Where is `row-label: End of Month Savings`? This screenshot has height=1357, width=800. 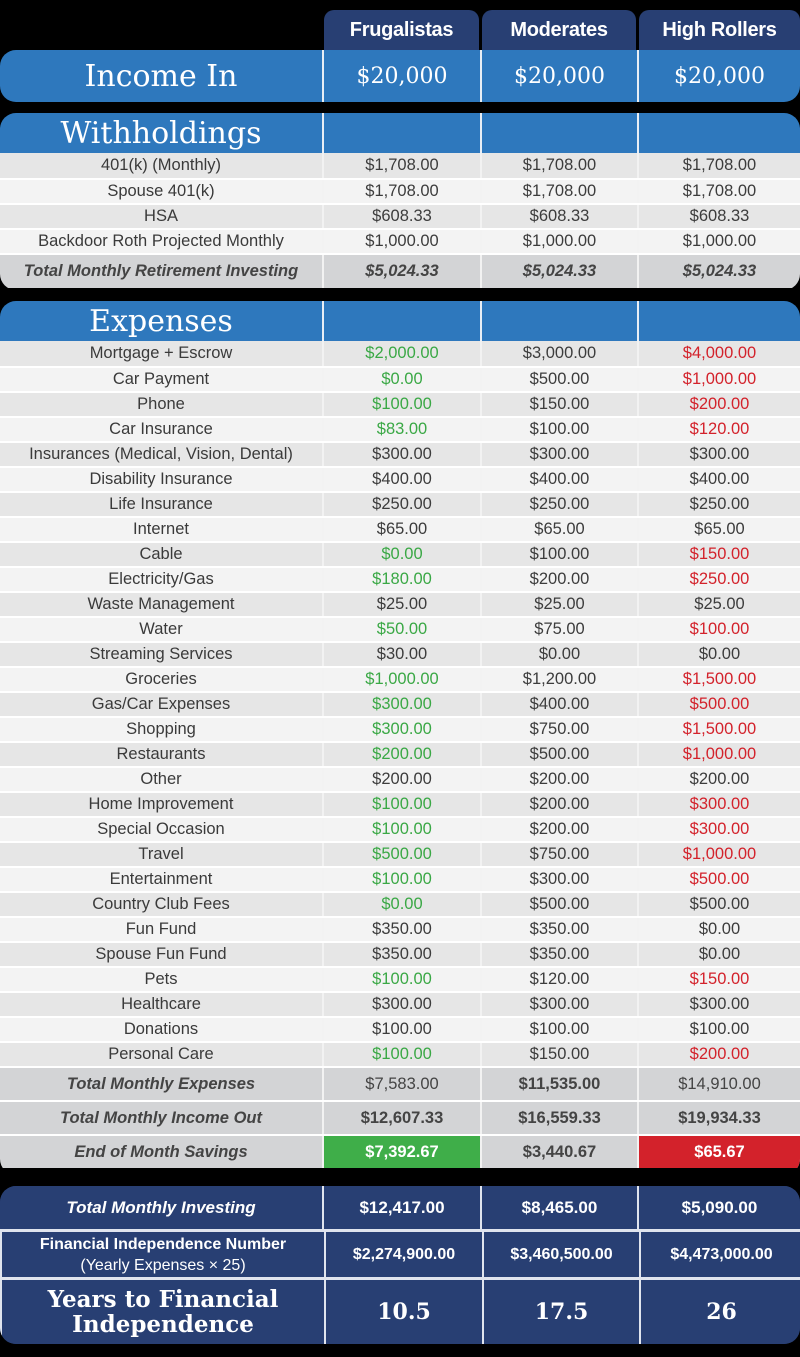 row-label: End of Month Savings is located at coordinates (161, 1151).